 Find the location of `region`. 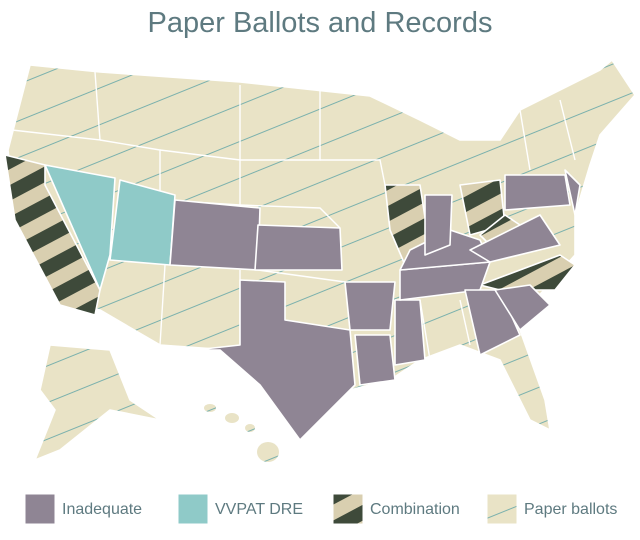

region is located at coordinates (97, 402).